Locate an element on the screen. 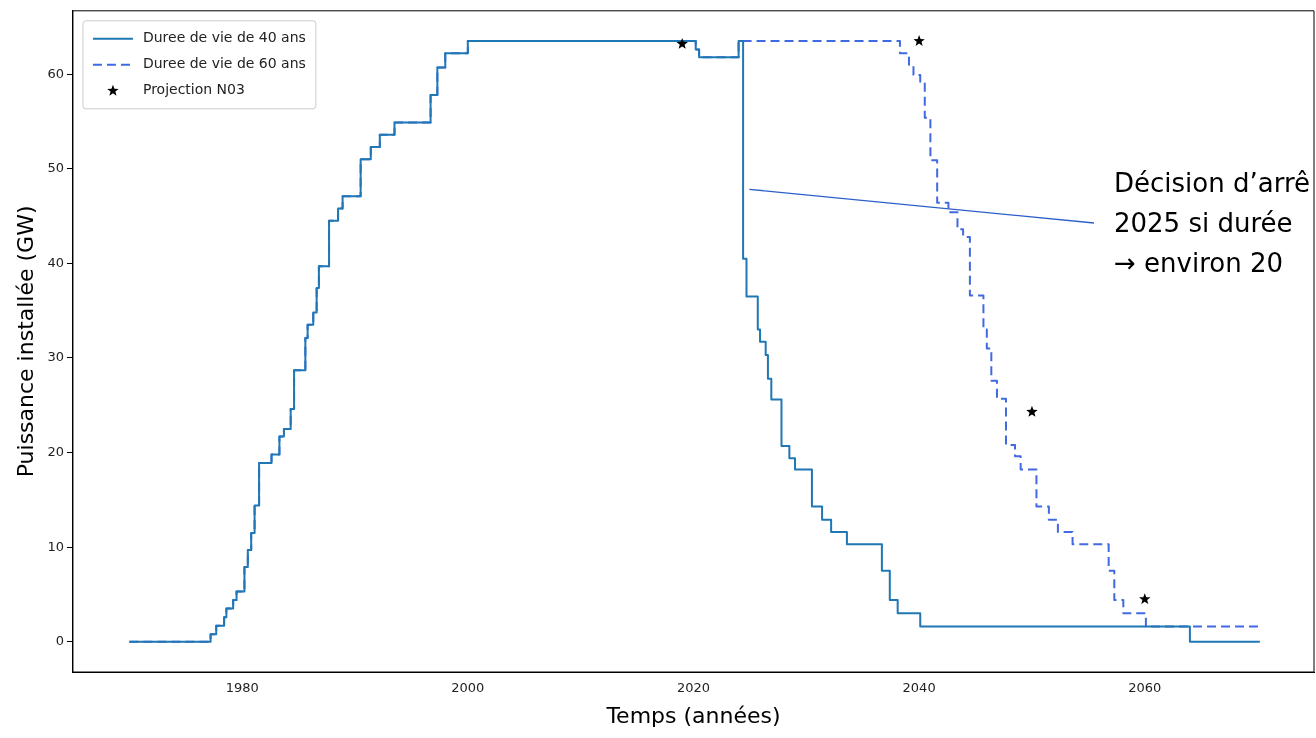 Image resolution: width=1316 pixels, height=738 pixels. y-tick-label: 50 is located at coordinates (55, 168).